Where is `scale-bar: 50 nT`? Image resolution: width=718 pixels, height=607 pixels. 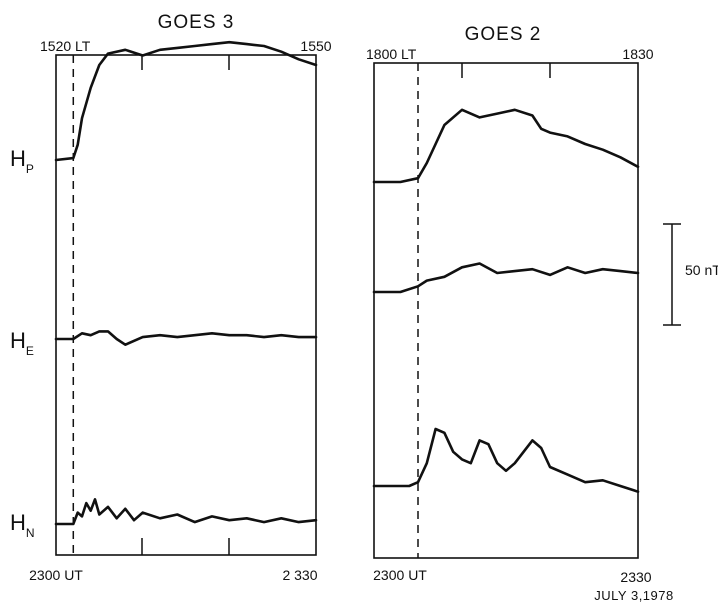 scale-bar: 50 nT is located at coordinates (690, 274).